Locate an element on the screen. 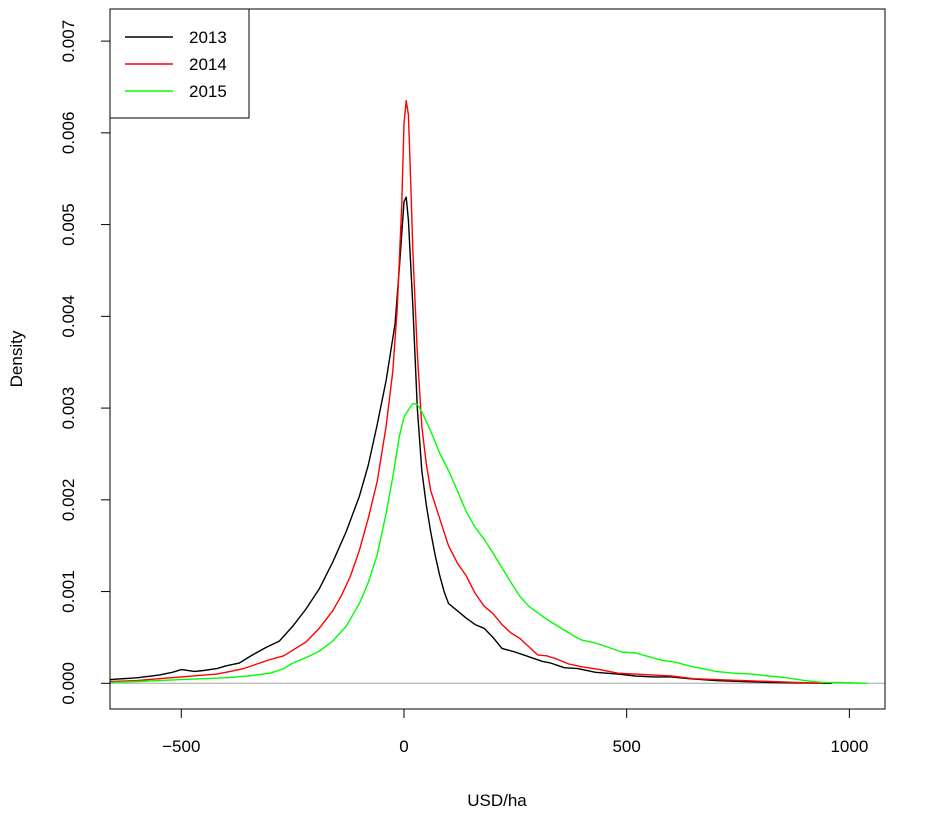 The image size is (925, 828). y-tick-label: 0.005 is located at coordinates (68, 224).